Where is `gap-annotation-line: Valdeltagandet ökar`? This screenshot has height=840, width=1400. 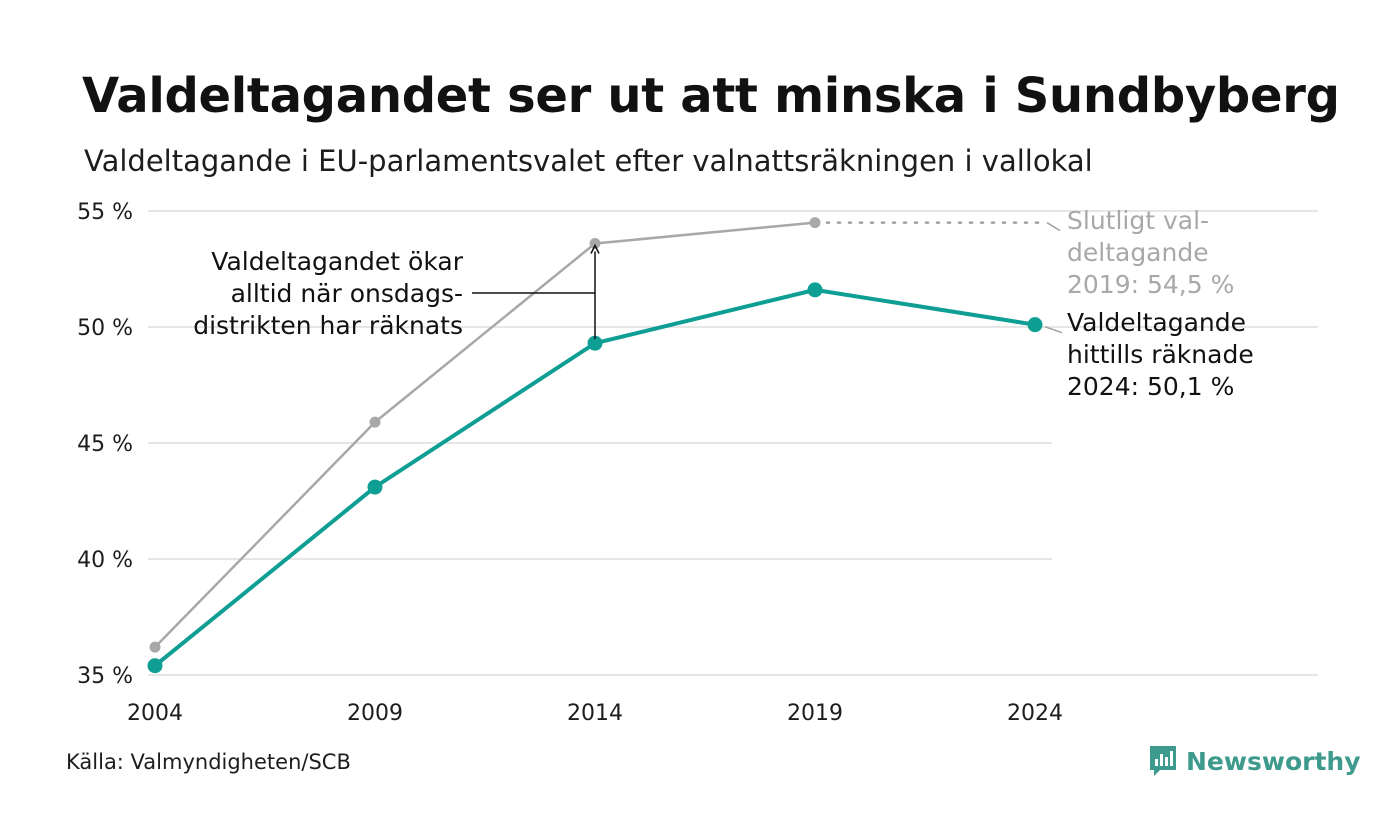 gap-annotation-line: Valdeltagandet ökar is located at coordinates (337, 261).